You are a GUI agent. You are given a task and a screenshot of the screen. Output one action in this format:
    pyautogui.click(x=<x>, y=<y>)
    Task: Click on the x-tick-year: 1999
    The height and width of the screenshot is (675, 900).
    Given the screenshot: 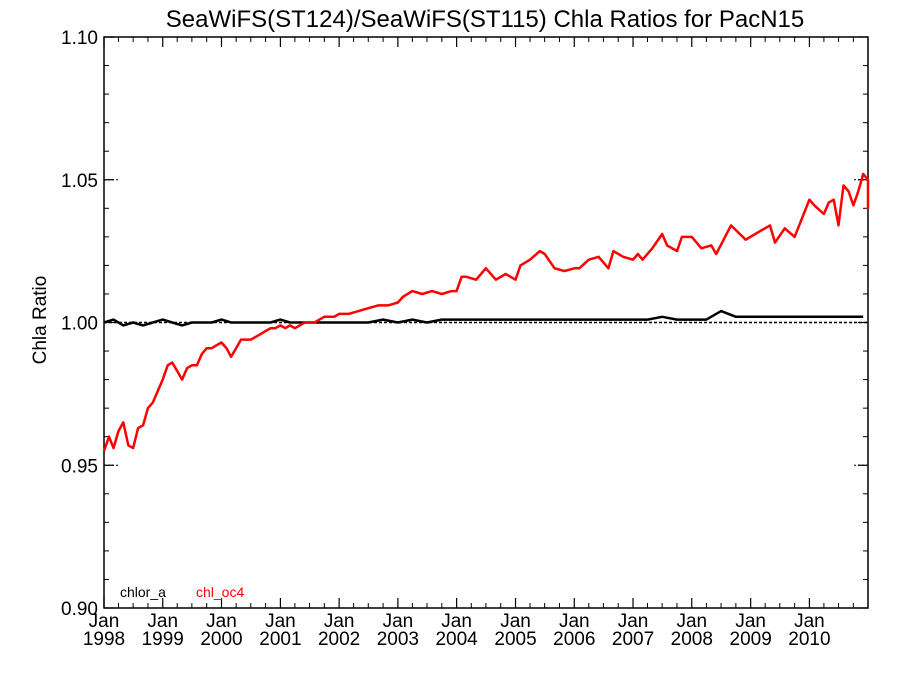 What is the action you would take?
    pyautogui.click(x=163, y=639)
    